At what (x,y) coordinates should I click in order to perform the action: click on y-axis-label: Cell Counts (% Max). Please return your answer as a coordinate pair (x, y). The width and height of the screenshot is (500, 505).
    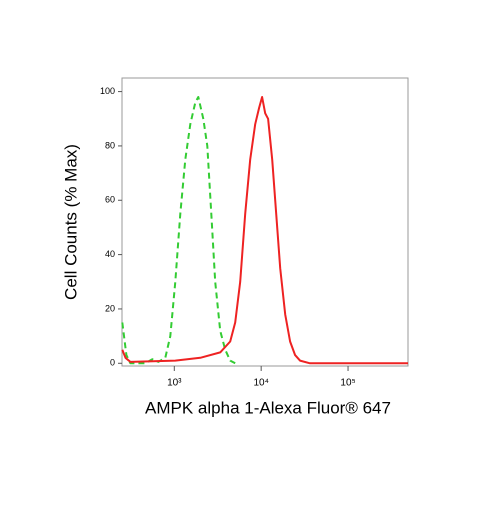
    Looking at the image, I should click on (70, 222).